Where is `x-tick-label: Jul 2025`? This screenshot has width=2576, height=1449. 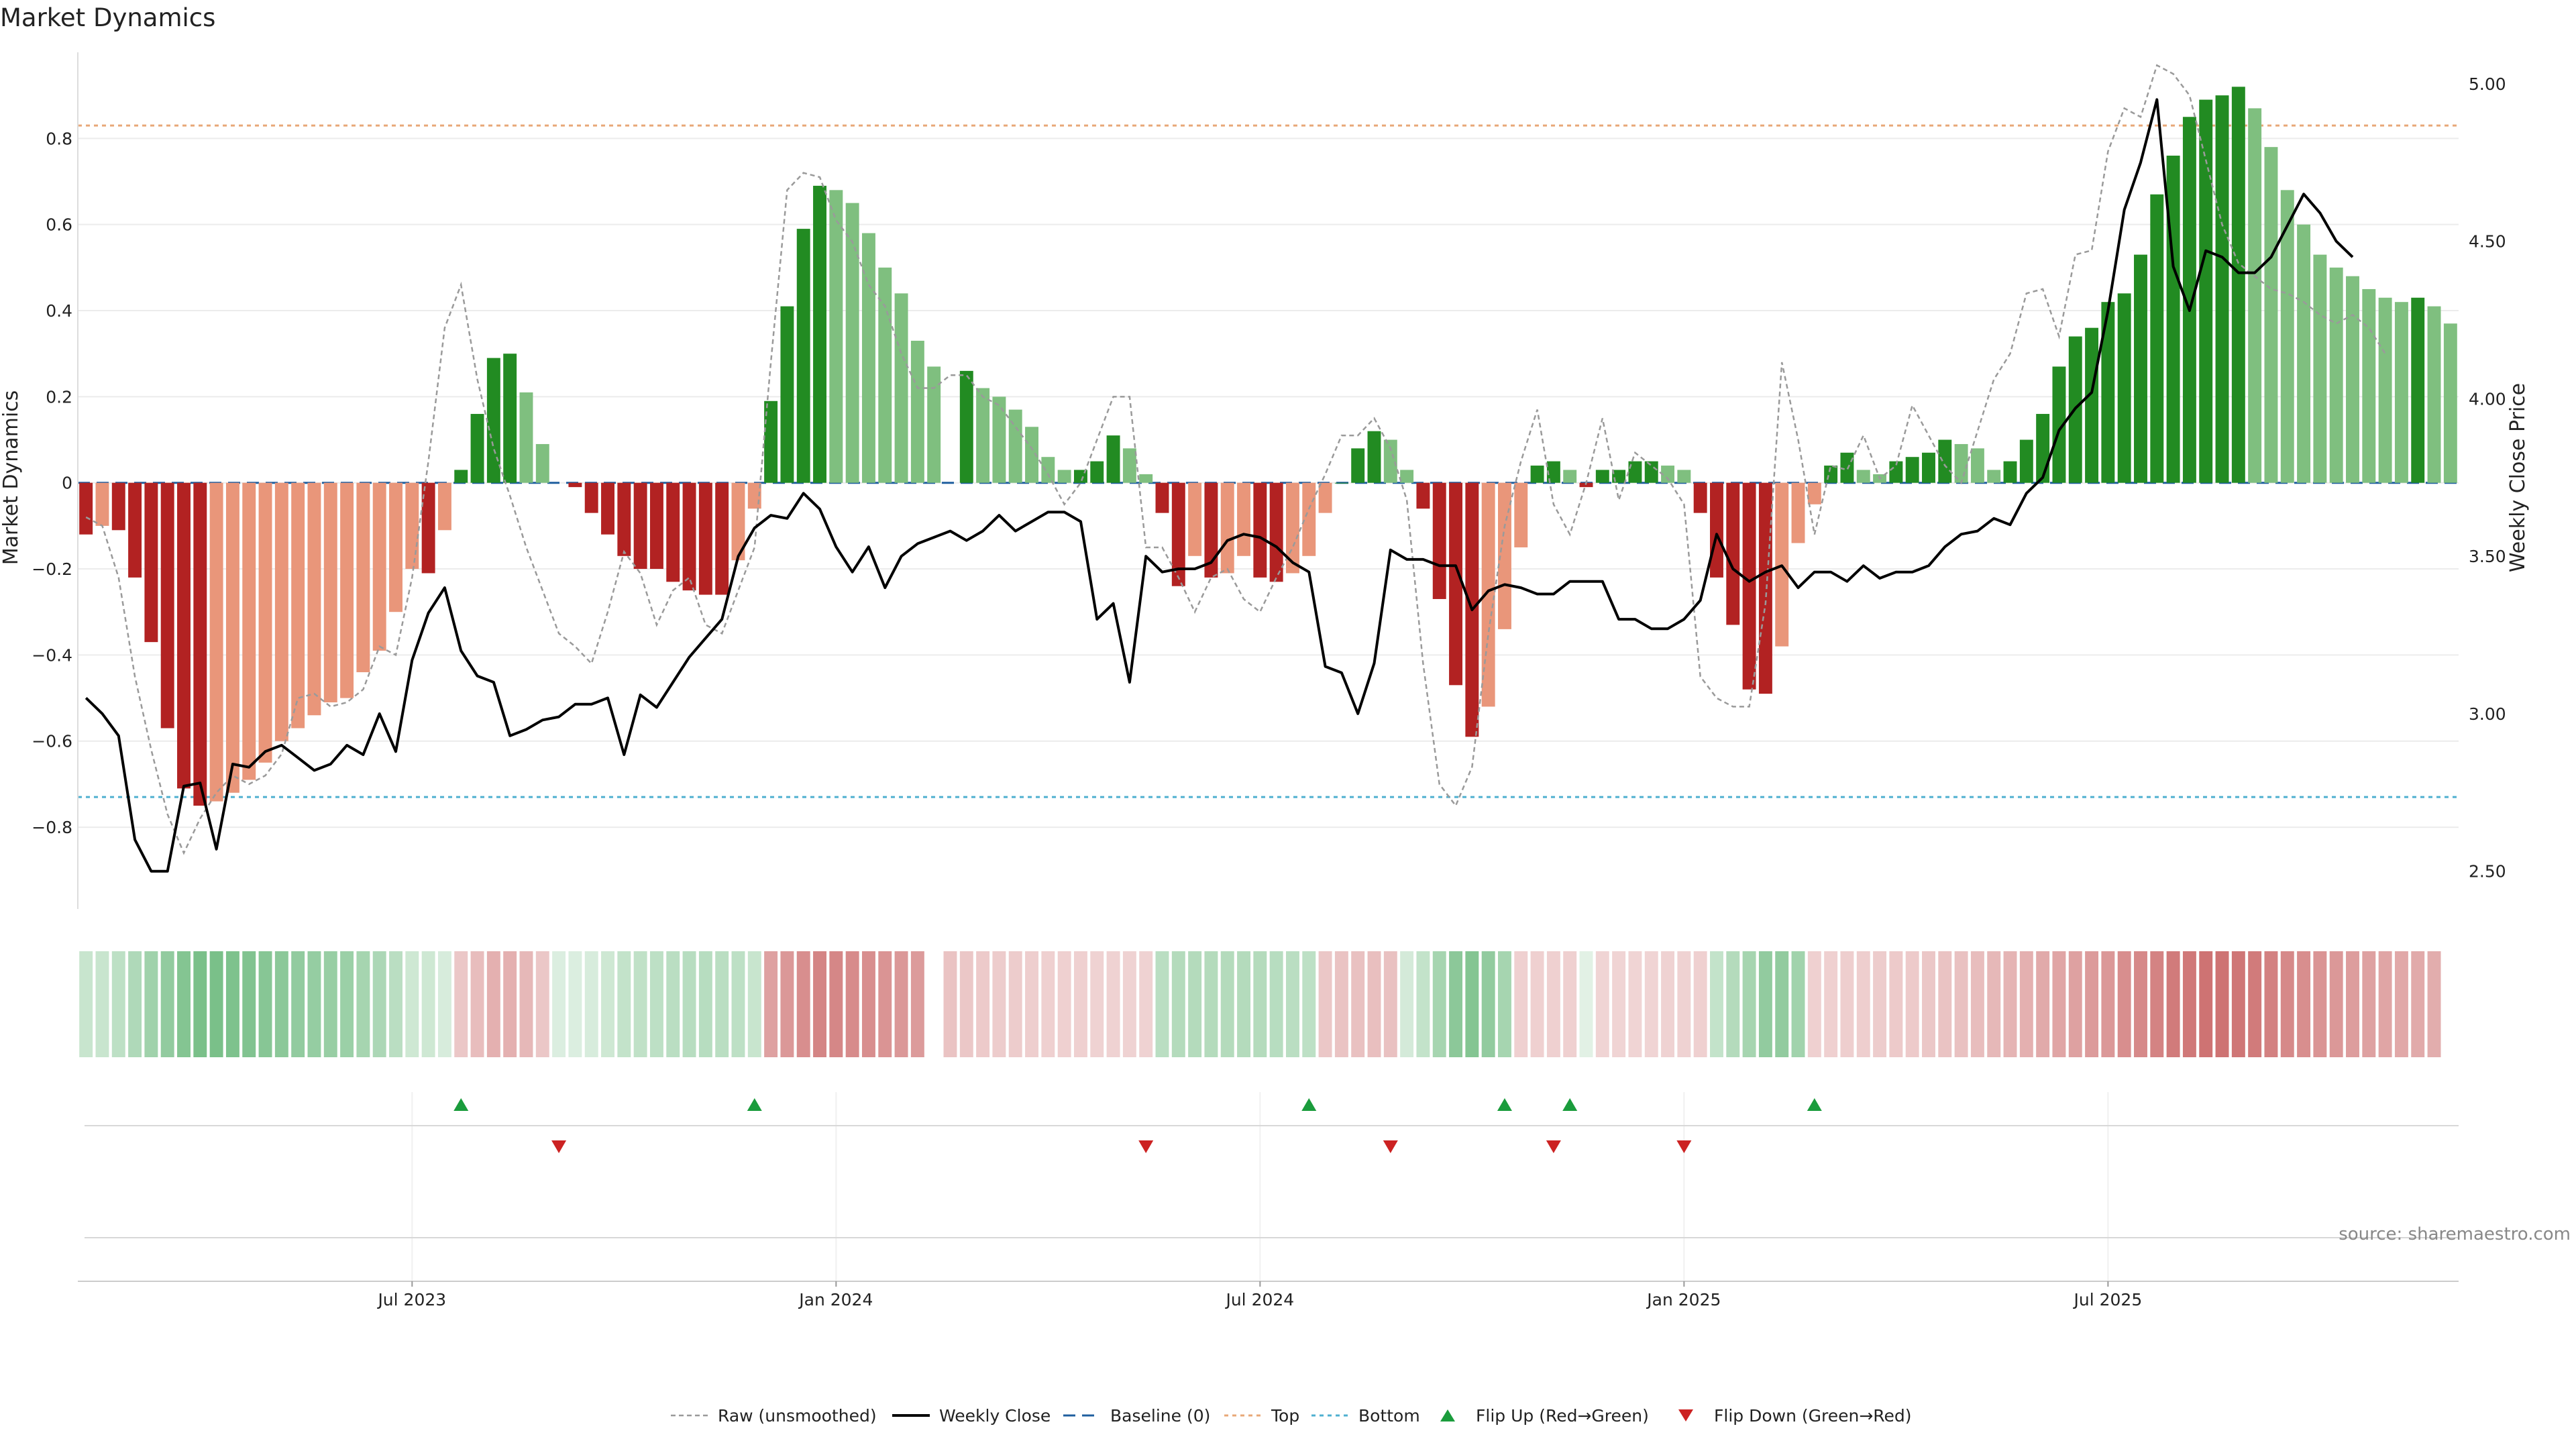 x-tick-label: Jul 2025 is located at coordinates (2108, 1299).